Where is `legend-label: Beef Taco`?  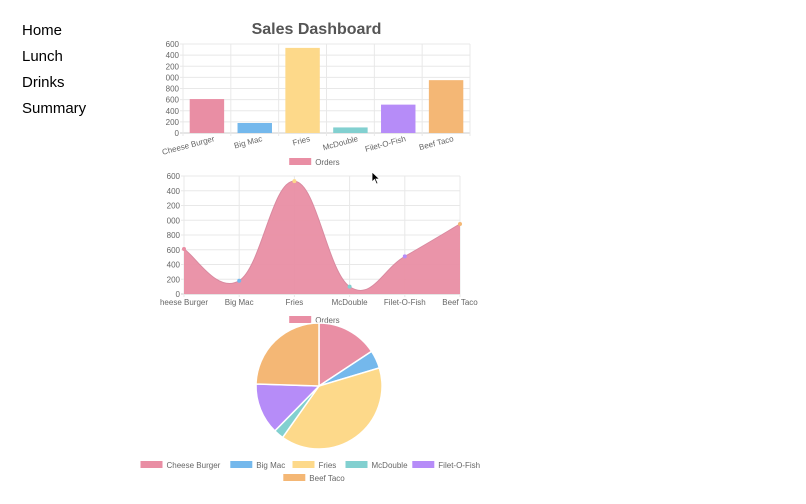
legend-label: Beef Taco is located at coordinates (327, 478).